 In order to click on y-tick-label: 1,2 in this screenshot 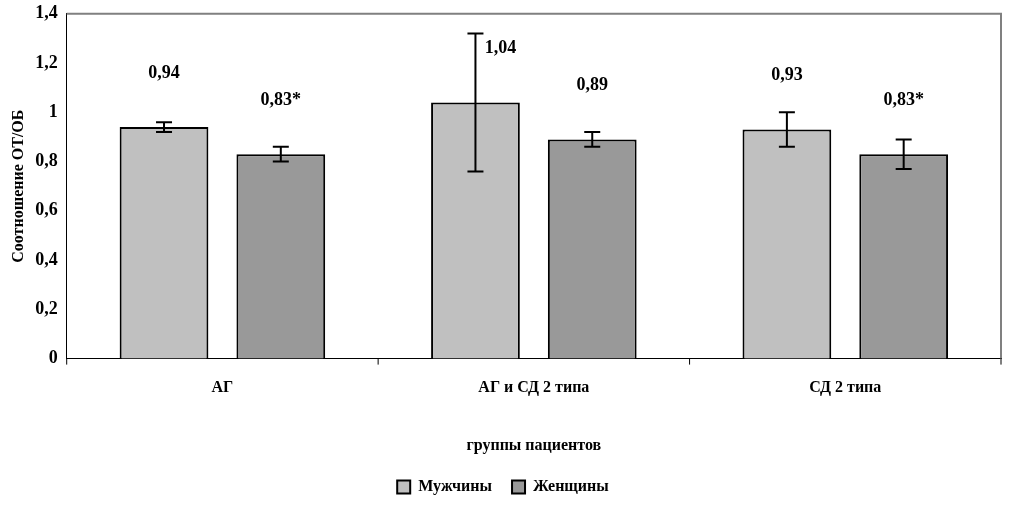, I will do `click(46, 61)`.